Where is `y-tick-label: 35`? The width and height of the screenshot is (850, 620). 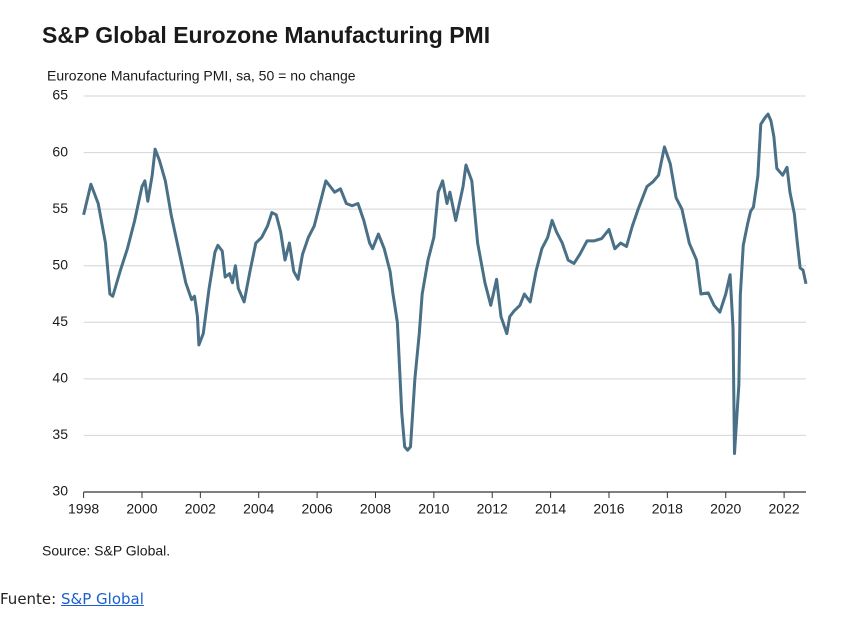
y-tick-label: 35 is located at coordinates (60, 434).